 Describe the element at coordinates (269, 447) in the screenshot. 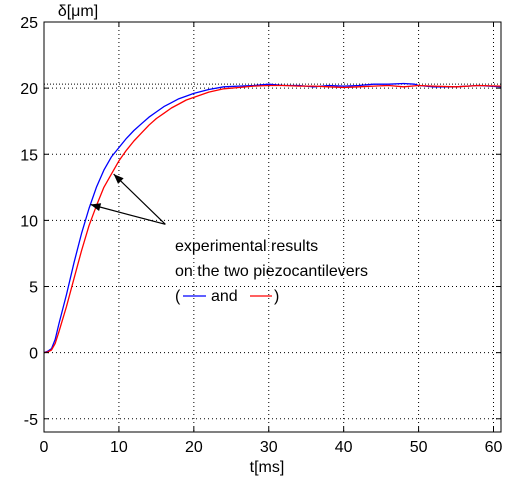

I see `x-tick-label: 30` at that location.